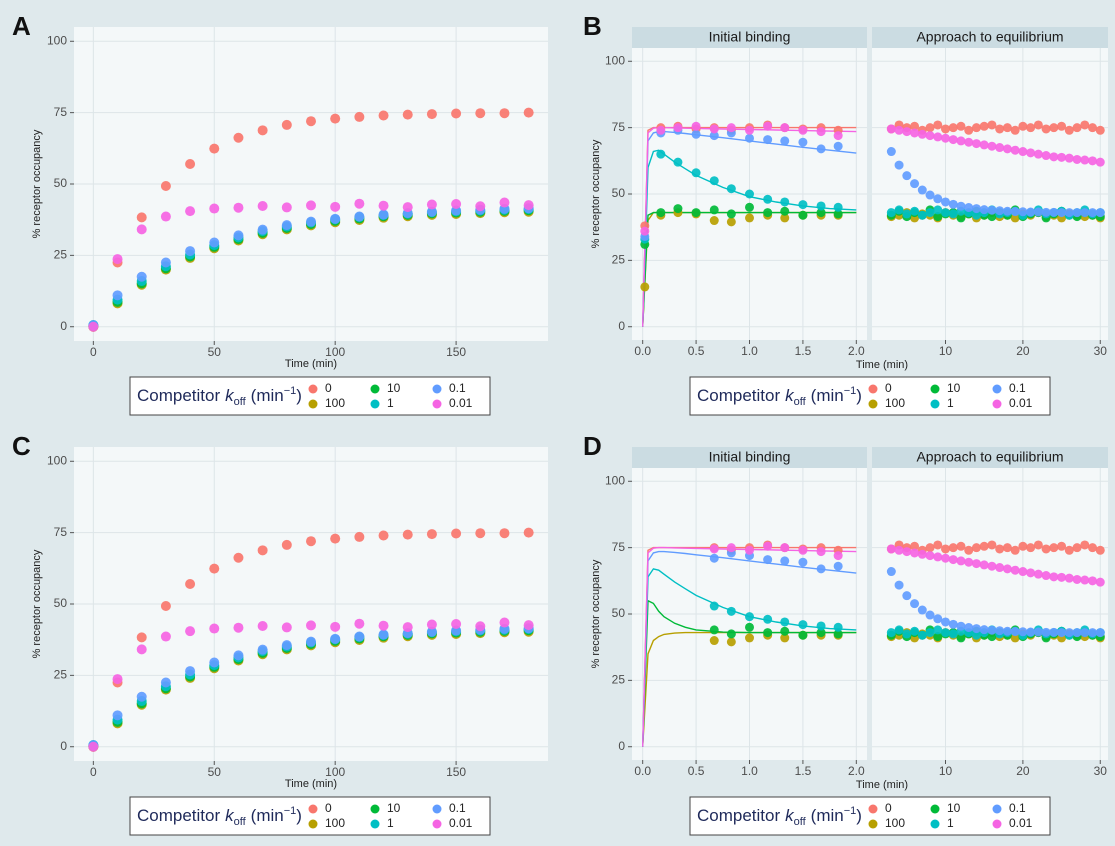  What do you see at coordinates (850, 391) in the screenshot?
I see `legend-title-part: −1` at bounding box center [850, 391].